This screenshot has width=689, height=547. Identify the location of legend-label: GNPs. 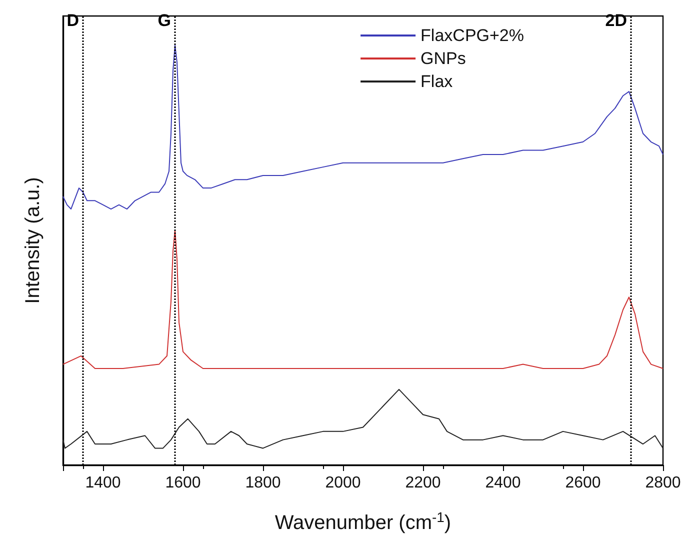
(443, 58).